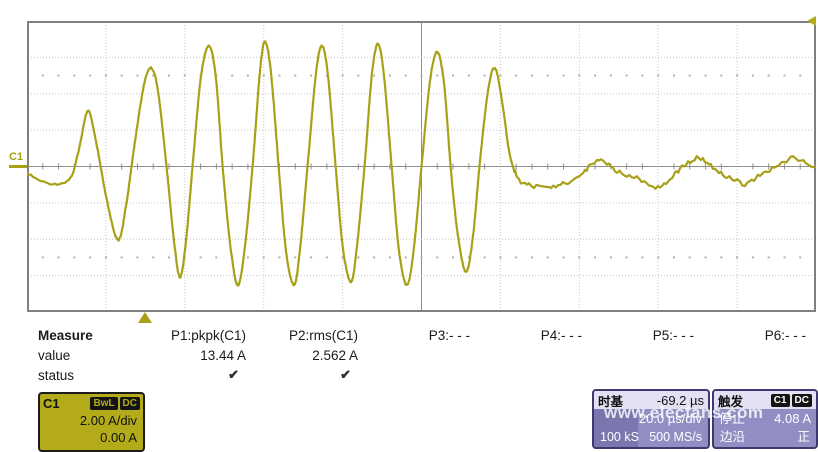 The width and height of the screenshot is (818, 452). What do you see at coordinates (145, 317) in the screenshot?
I see `trigger-time-marker-icon` at bounding box center [145, 317].